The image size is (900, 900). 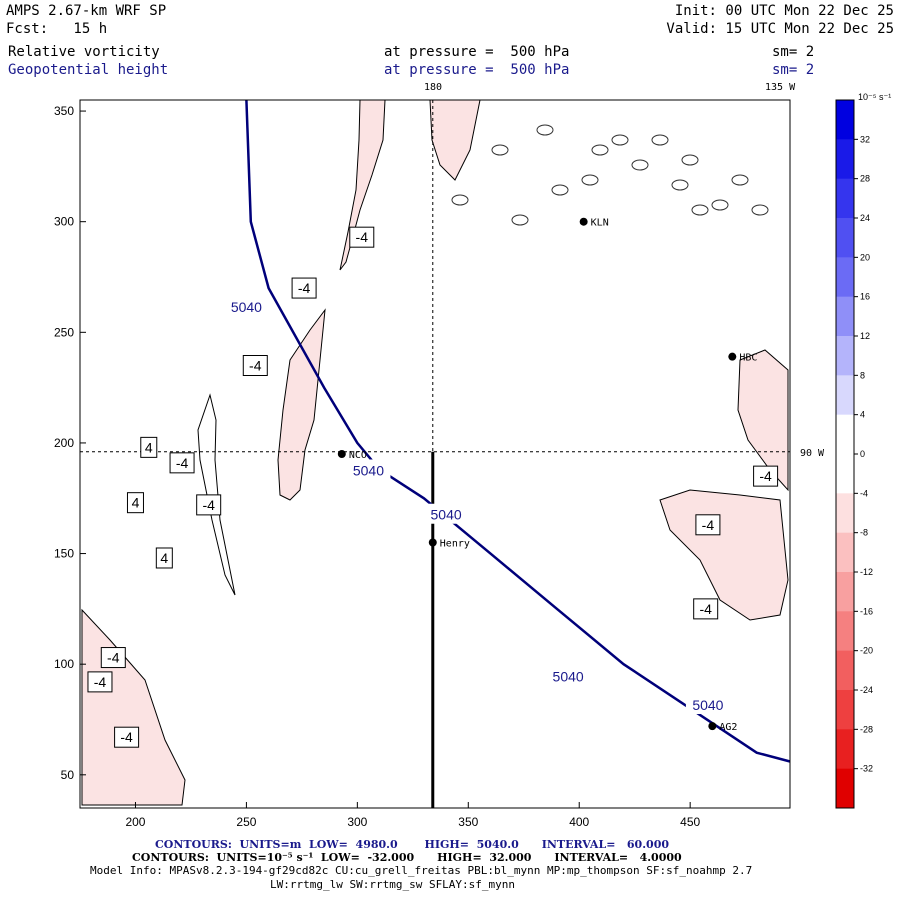 What do you see at coordinates (88, 70) in the screenshot?
I see `field2-name: Geopotential height` at bounding box center [88, 70].